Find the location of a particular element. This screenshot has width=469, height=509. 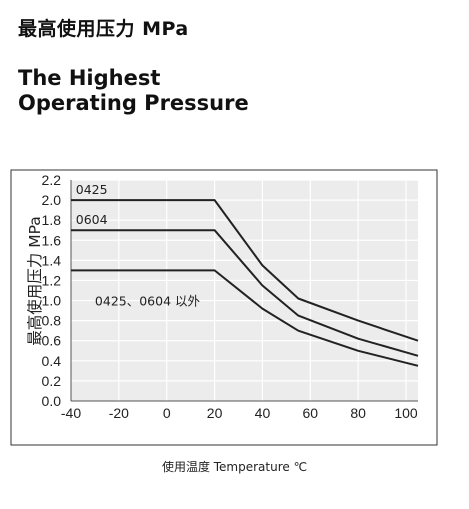

y-tick-label: 0.4 is located at coordinates (52, 361).